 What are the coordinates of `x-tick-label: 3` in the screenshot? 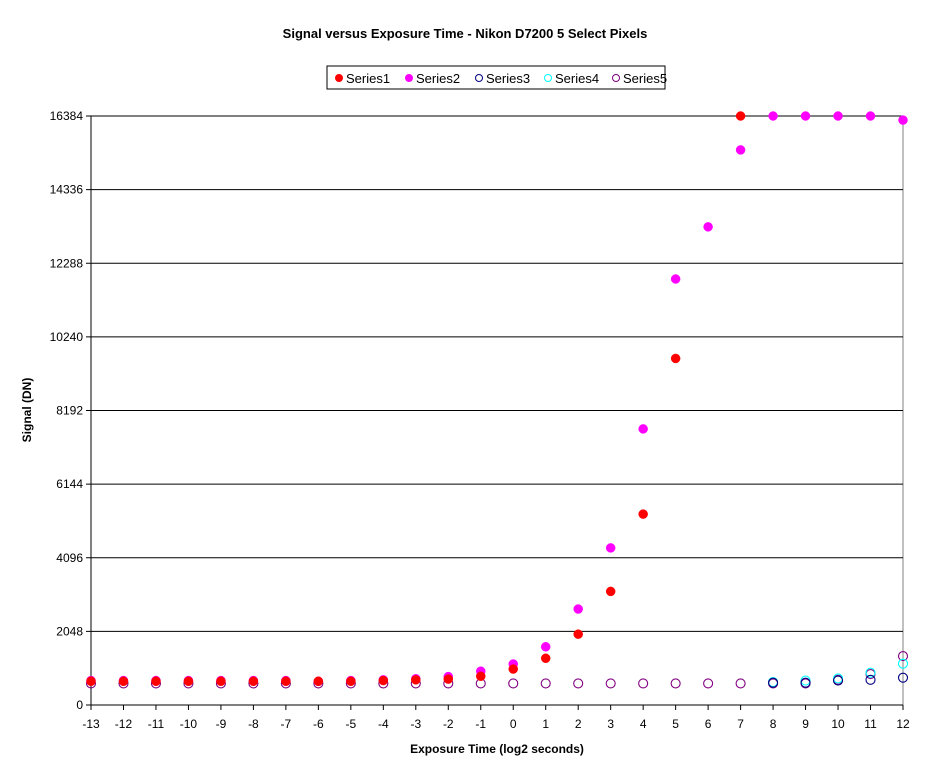 It's located at (610, 724).